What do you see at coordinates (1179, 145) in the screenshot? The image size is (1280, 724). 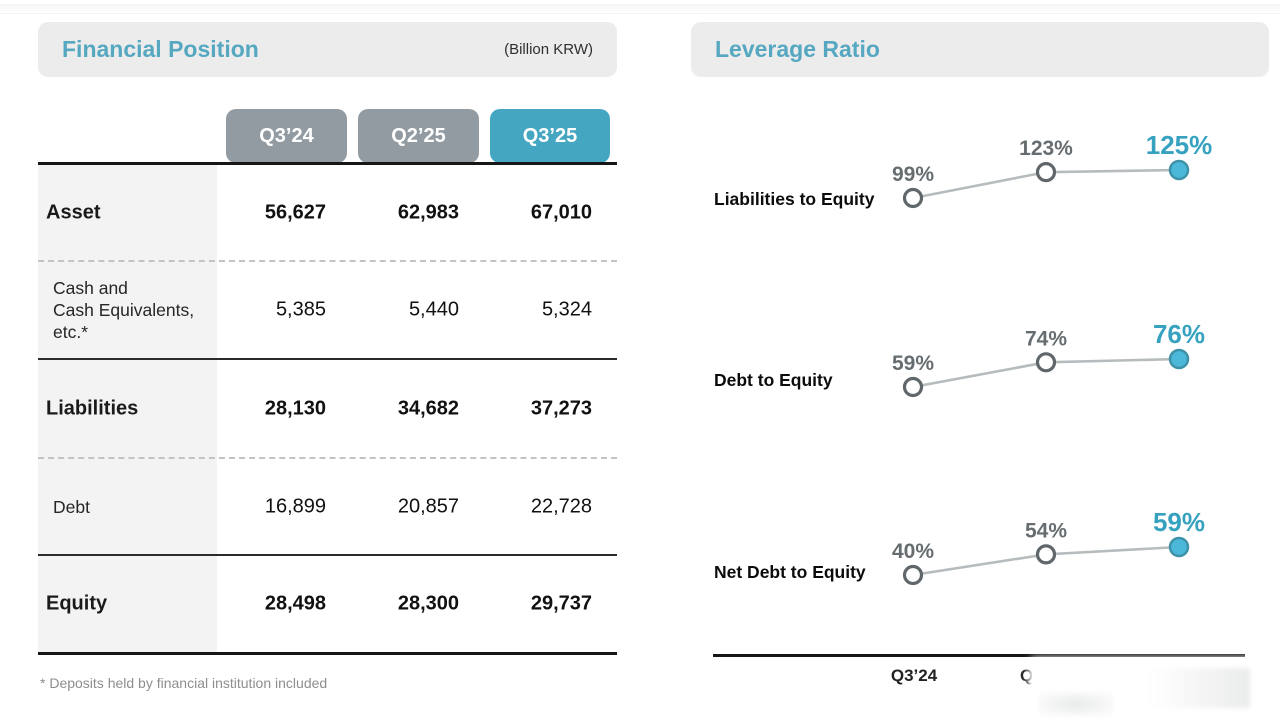 I see `value-label: 125%` at bounding box center [1179, 145].